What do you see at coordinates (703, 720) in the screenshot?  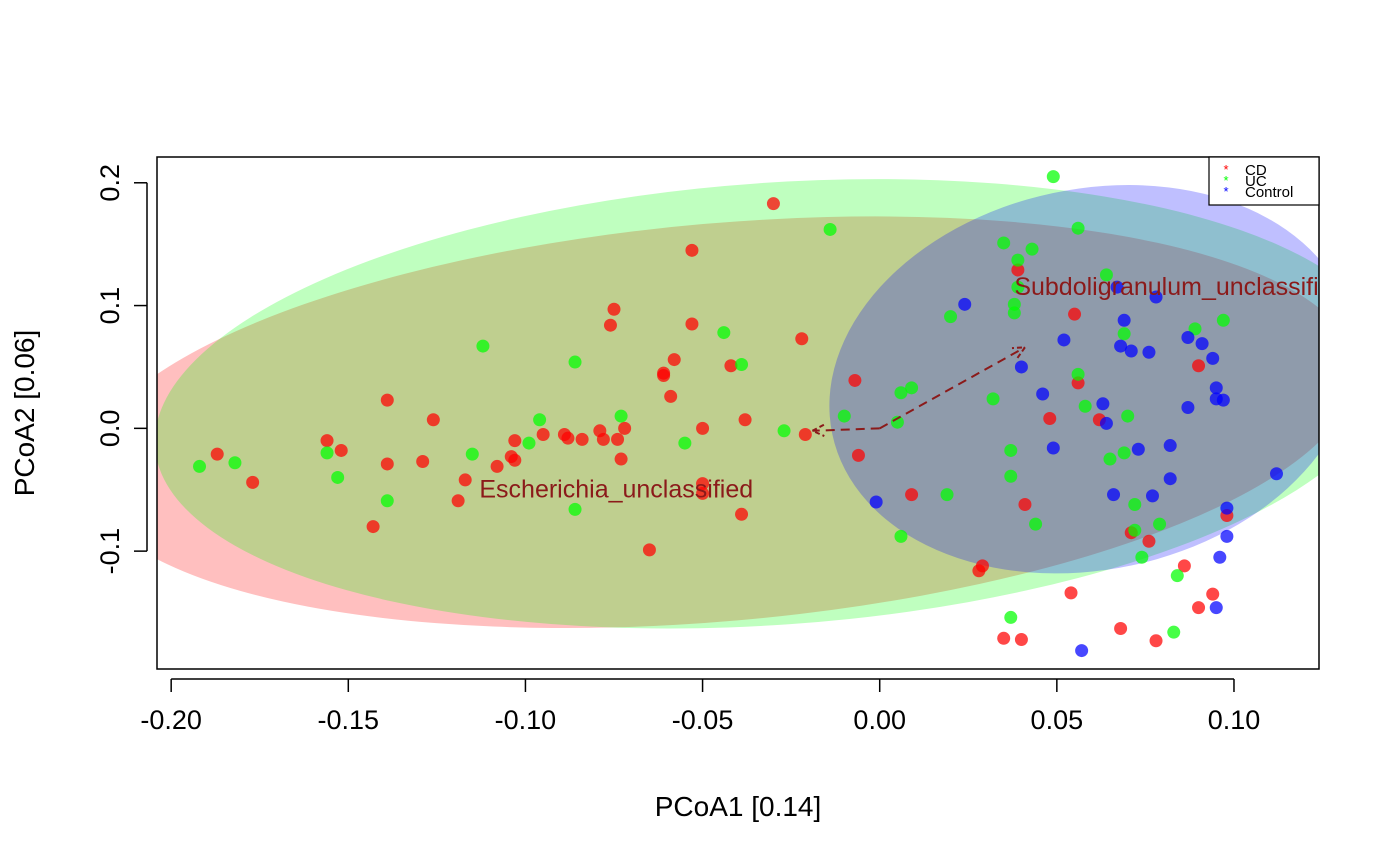 I see `x-tick-label: -0.05` at bounding box center [703, 720].